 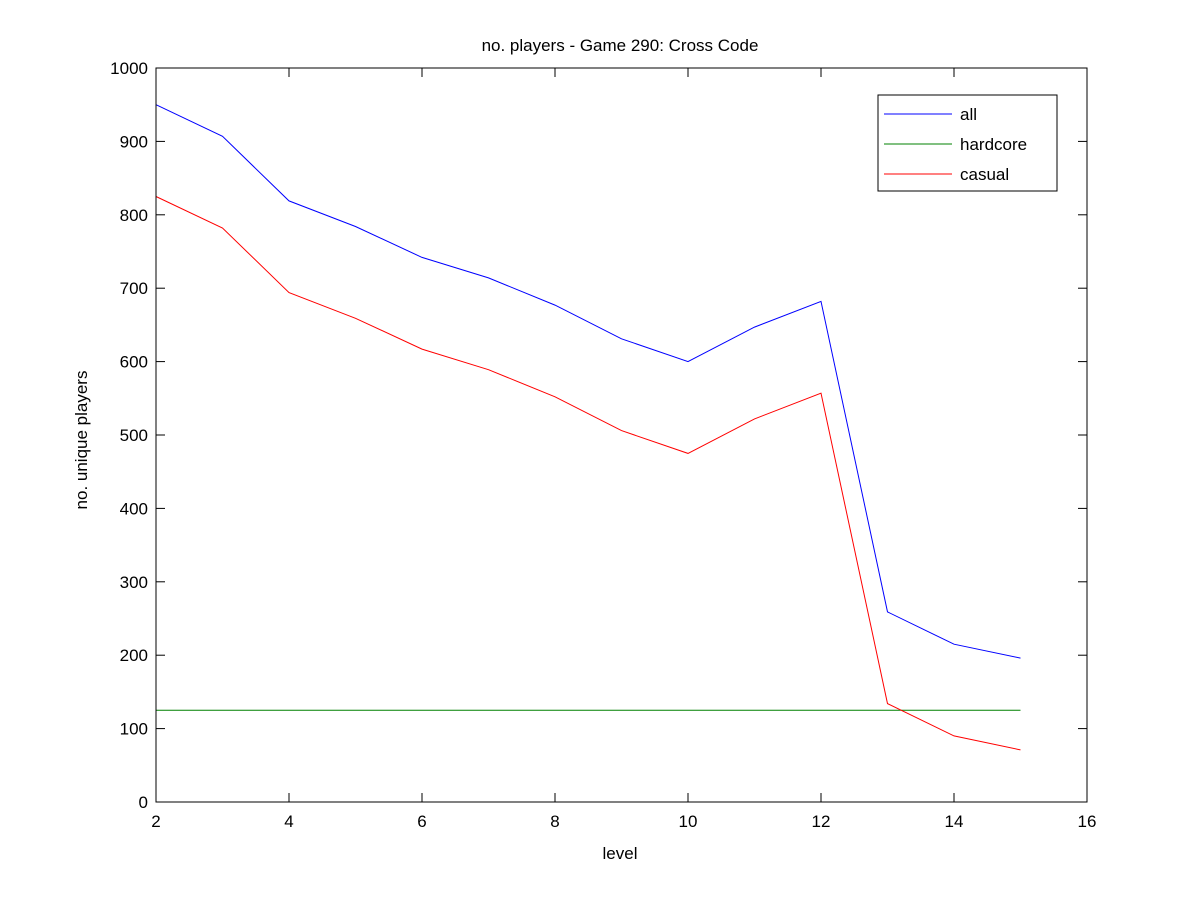 What do you see at coordinates (134, 655) in the screenshot?
I see `y-tick-label: 200` at bounding box center [134, 655].